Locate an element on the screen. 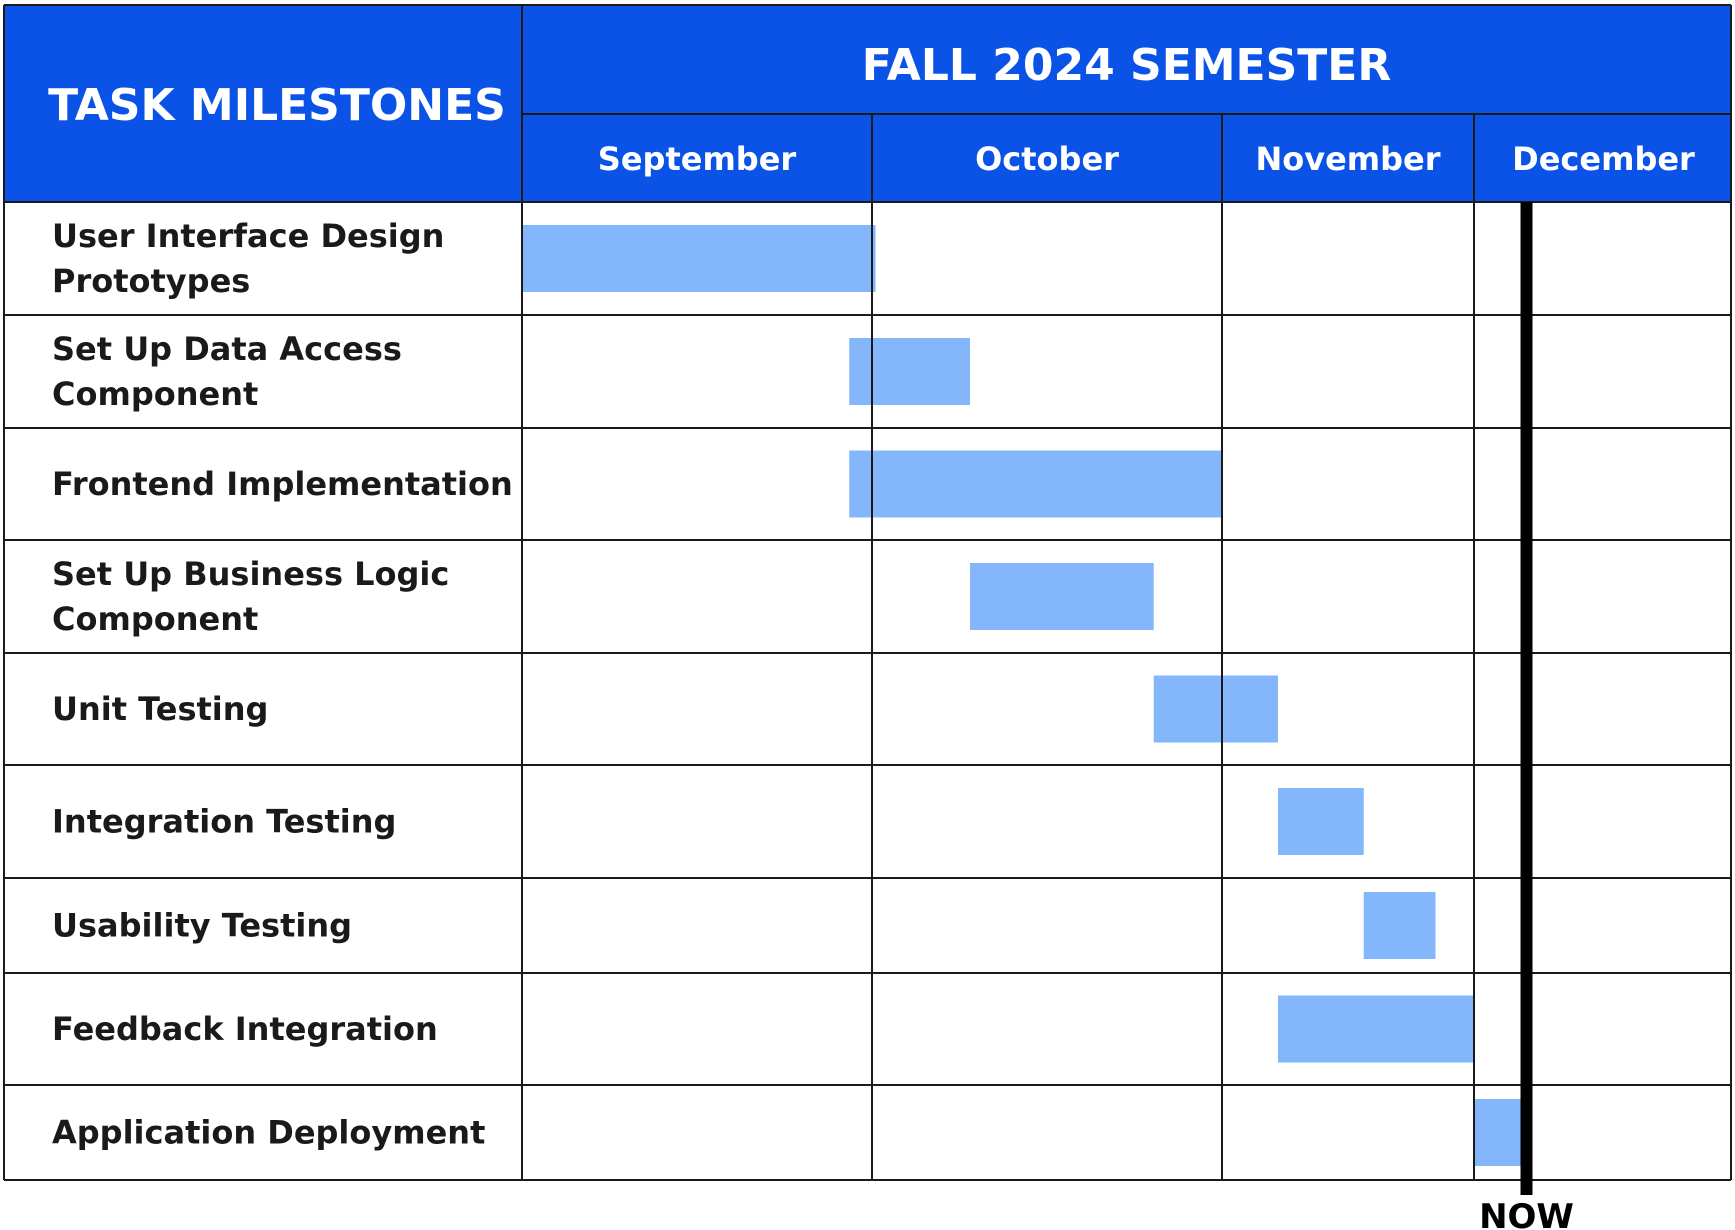 This screenshot has width=1735, height=1230. task-label: Integration Testing is located at coordinates (224, 822).